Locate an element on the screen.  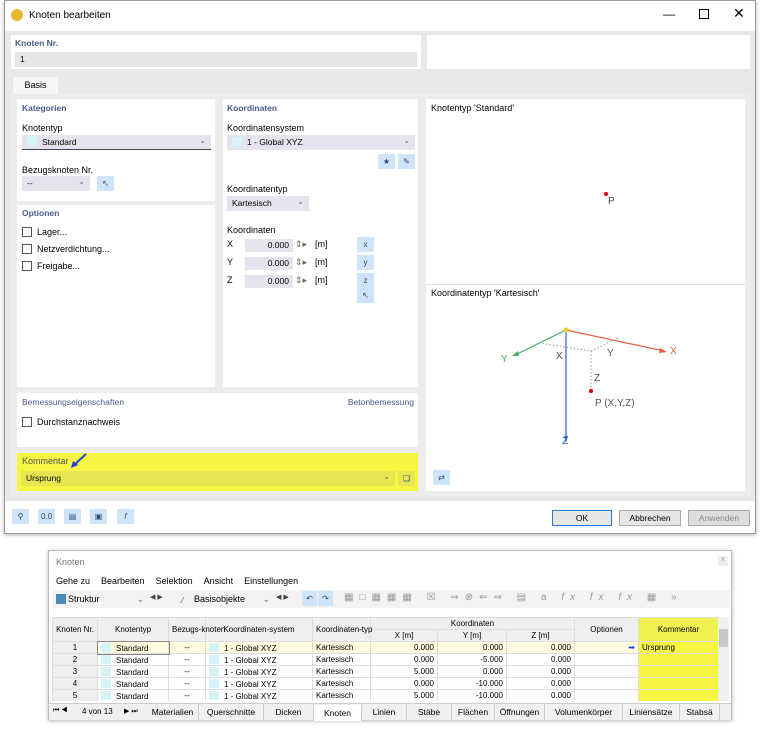
node-number-field: 1 is located at coordinates (216, 59).